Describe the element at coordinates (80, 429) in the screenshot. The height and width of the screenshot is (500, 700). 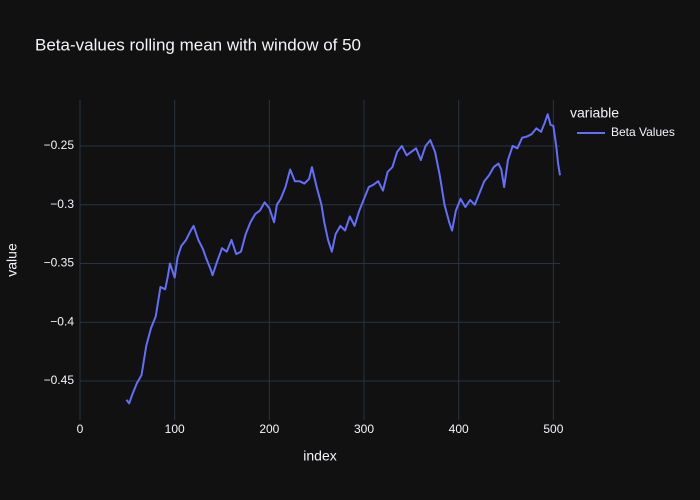
I see `x-tick-label: 0` at that location.